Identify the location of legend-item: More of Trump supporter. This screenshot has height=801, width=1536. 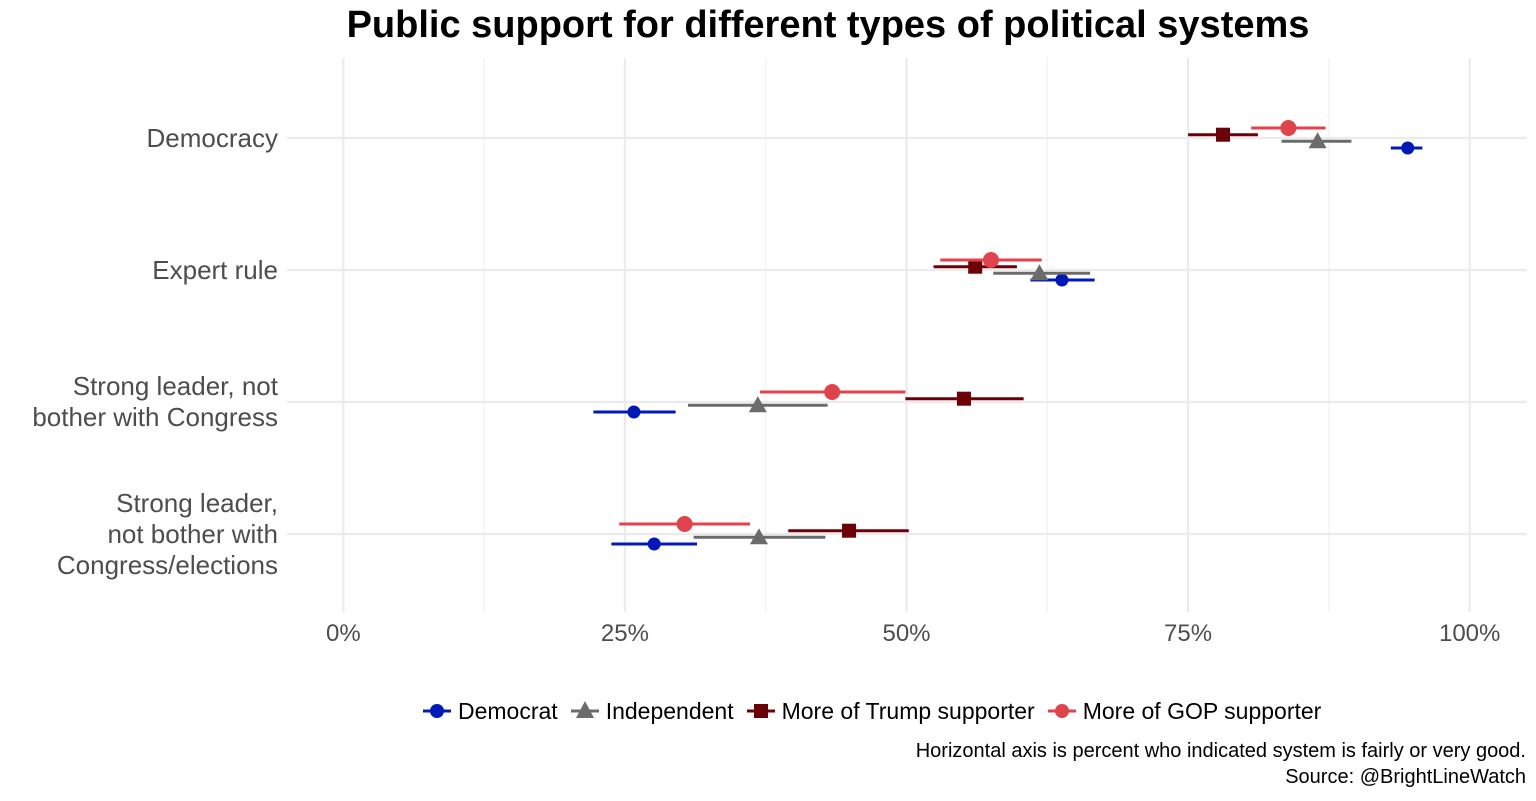
(889, 711).